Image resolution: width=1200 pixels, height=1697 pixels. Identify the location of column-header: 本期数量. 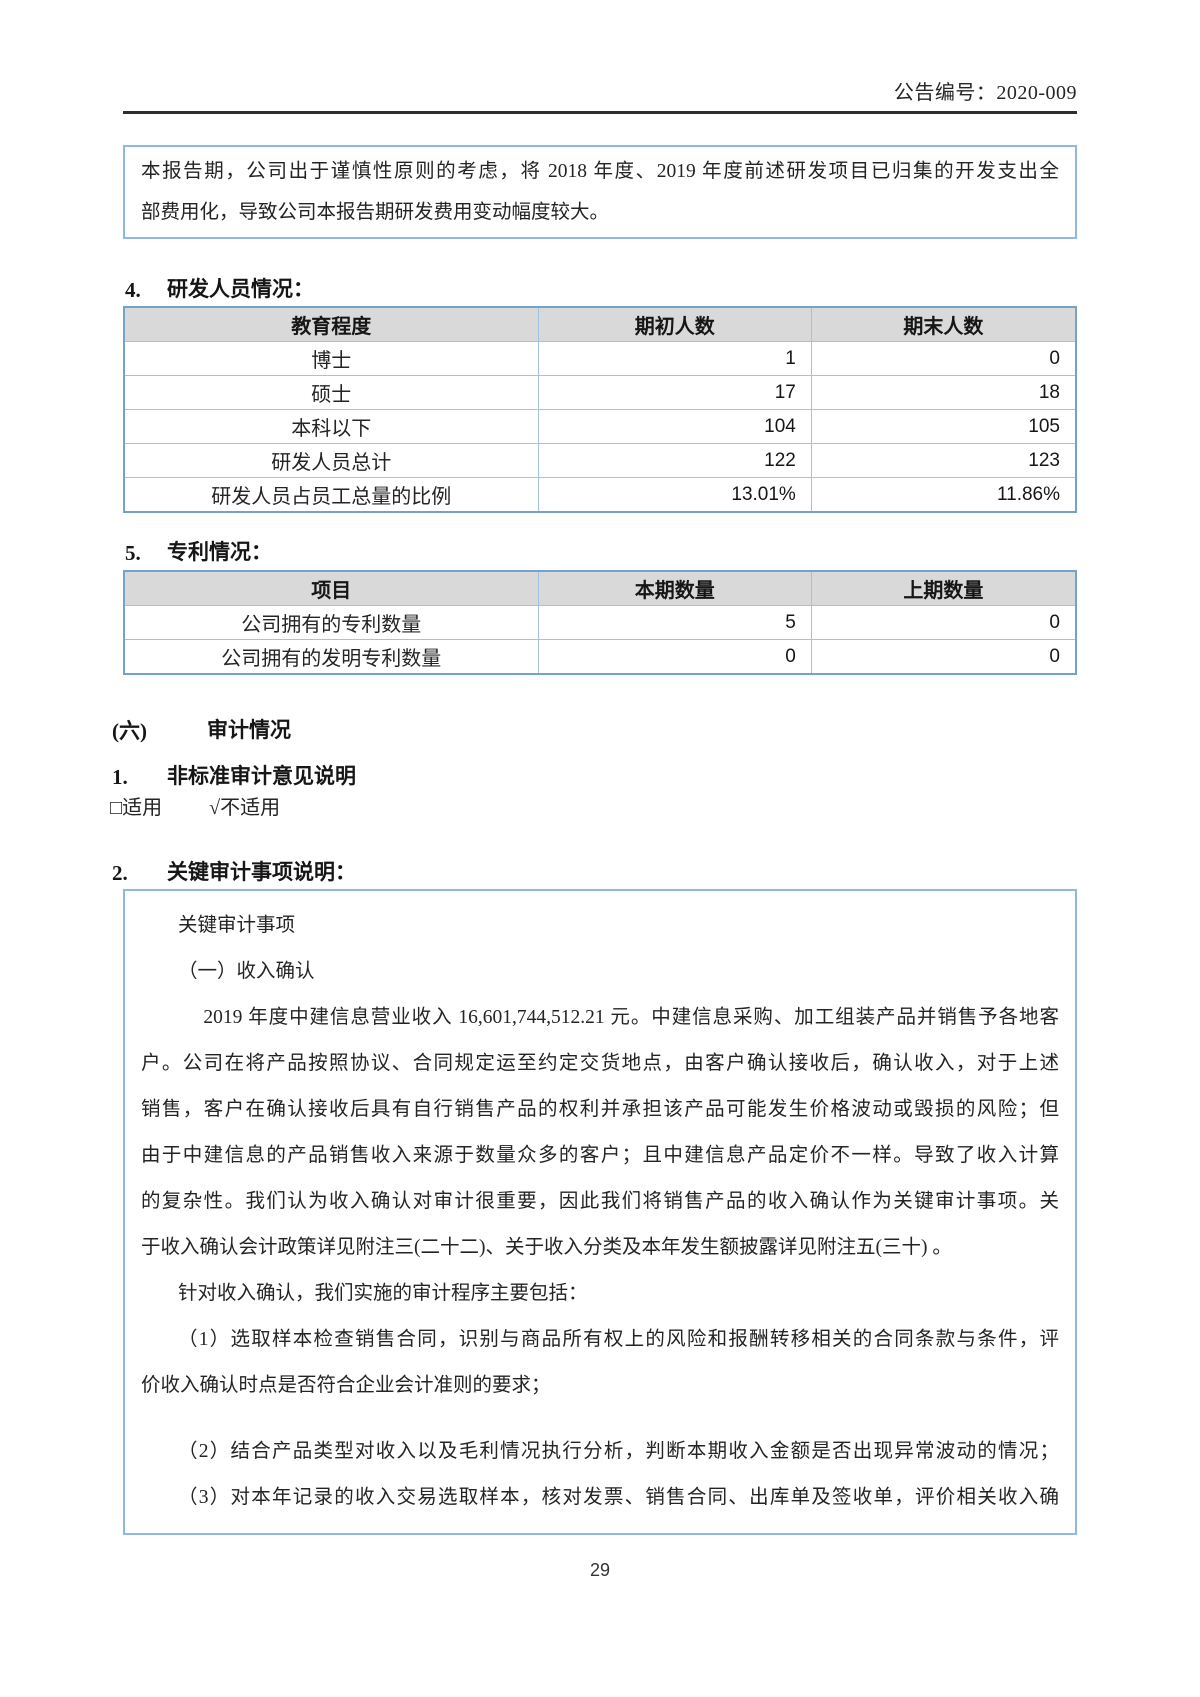
(674, 588).